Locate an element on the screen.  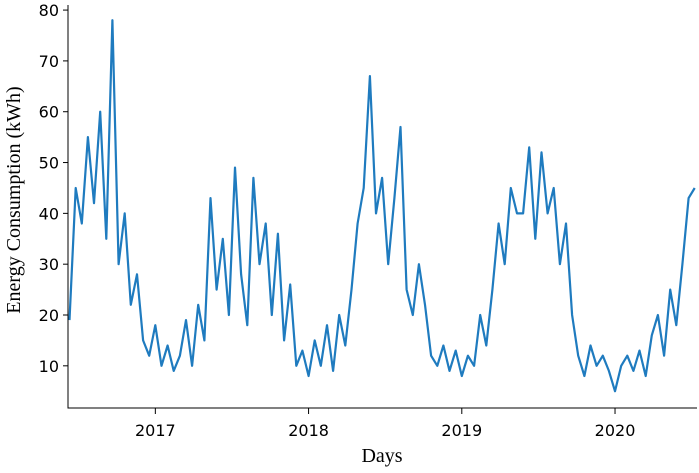
y-tick-label: 70 is located at coordinates (49, 61).